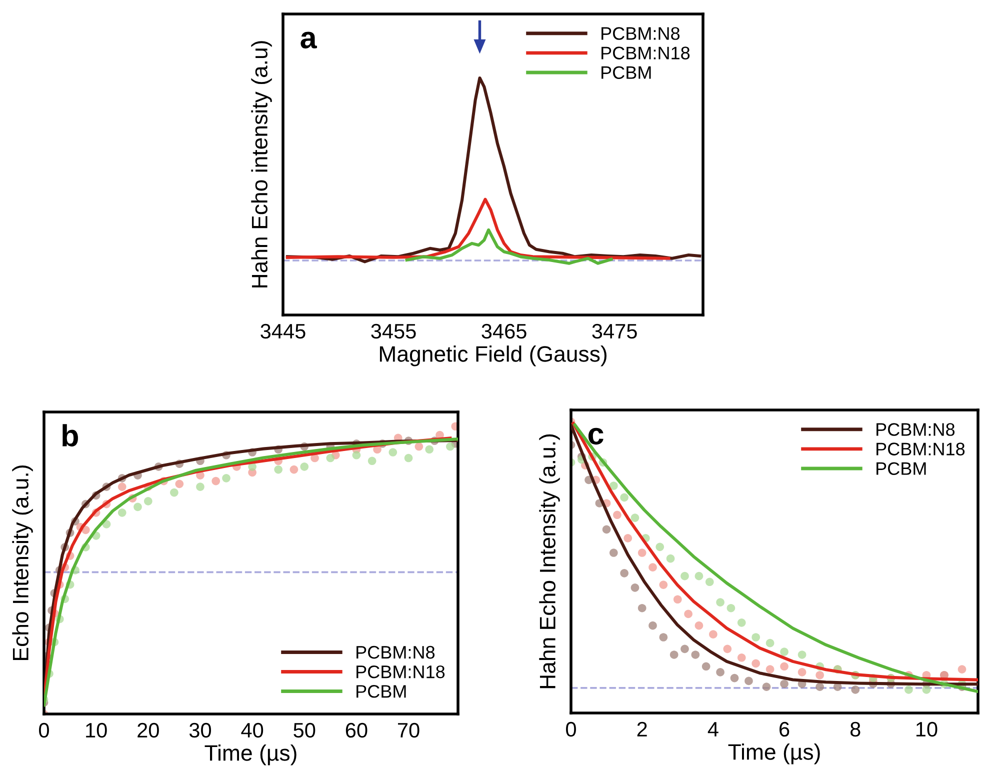 The width and height of the screenshot is (983, 773). What do you see at coordinates (785, 729) in the screenshot?
I see `x-tick-label: 6` at bounding box center [785, 729].